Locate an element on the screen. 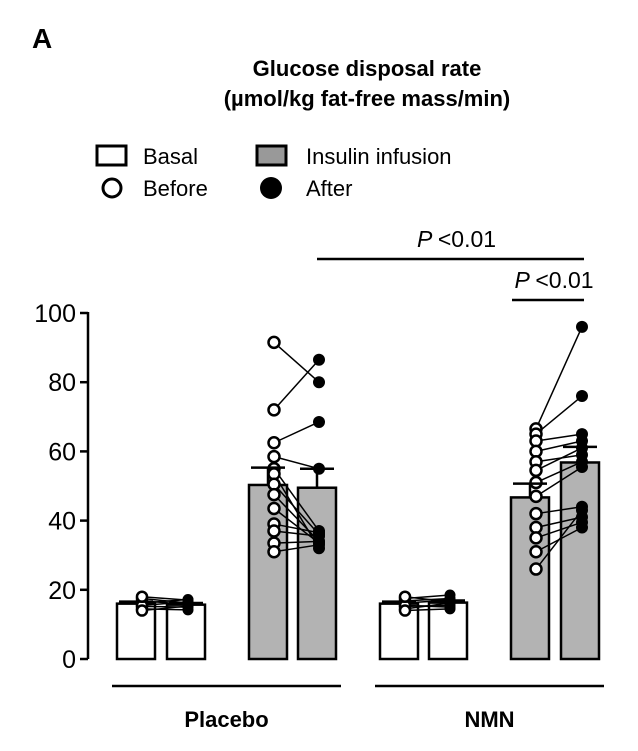  legend-marker-after is located at coordinates (271, 188).